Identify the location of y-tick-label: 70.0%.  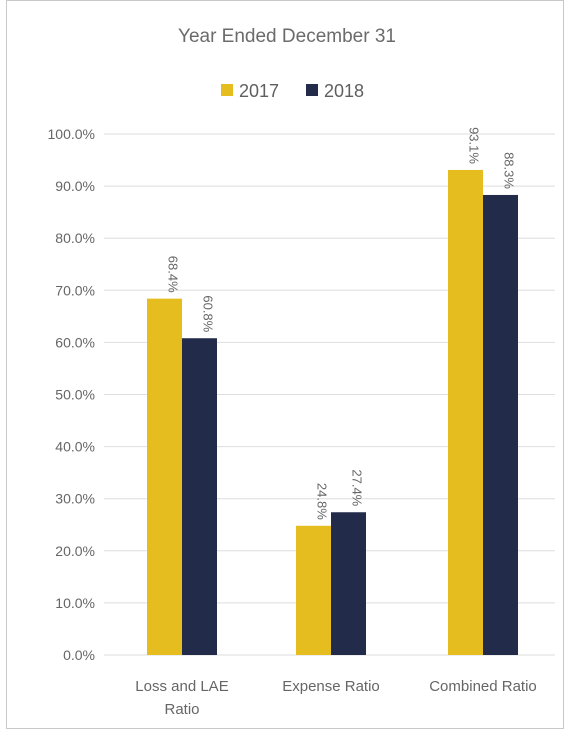
(75, 290).